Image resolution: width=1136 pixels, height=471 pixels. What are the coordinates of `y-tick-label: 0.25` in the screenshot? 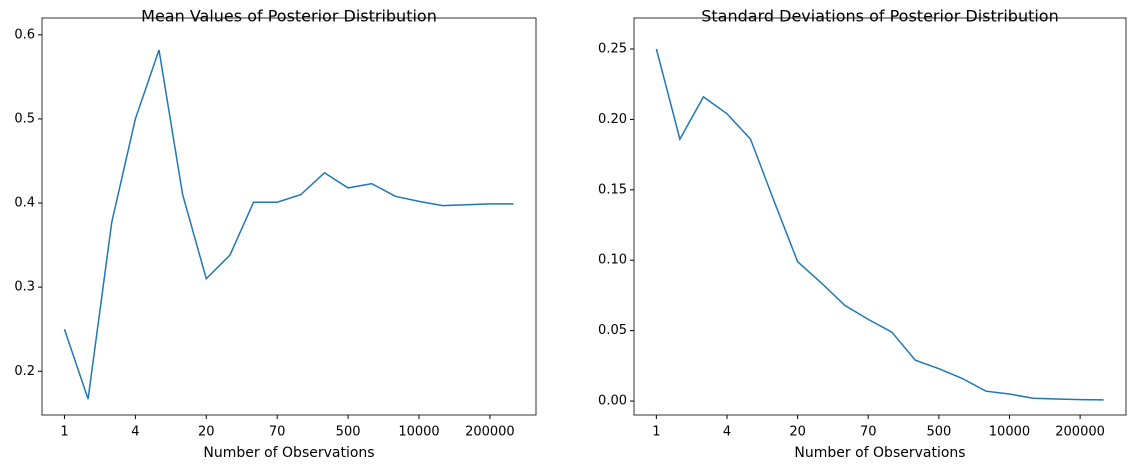 It's located at (612, 48).